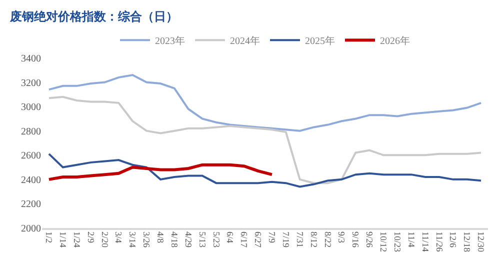 The width and height of the screenshot is (500, 274). Describe the element at coordinates (31, 108) in the screenshot. I see `y-tick-label: 3000` at that location.